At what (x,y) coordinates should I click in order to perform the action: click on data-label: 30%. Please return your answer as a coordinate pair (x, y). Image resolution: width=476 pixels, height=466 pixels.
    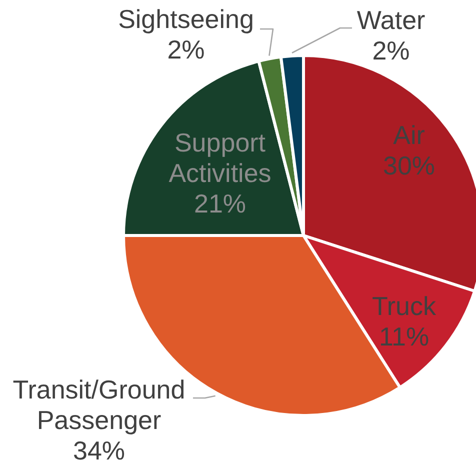
    Looking at the image, I should click on (409, 165).